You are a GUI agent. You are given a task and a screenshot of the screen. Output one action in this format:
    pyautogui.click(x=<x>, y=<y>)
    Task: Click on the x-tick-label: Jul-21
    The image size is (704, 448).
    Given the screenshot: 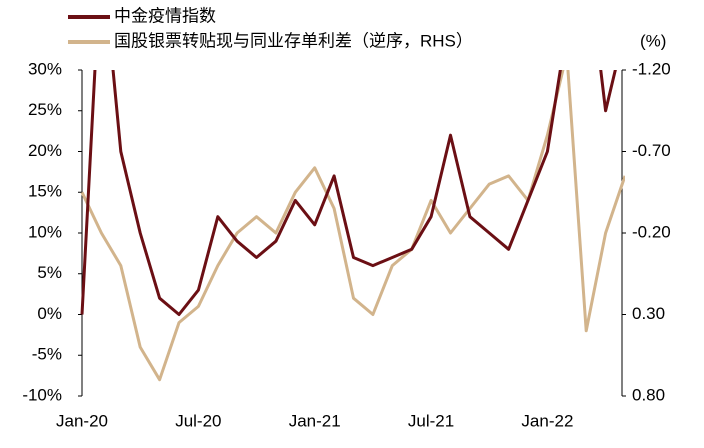 What is the action you would take?
    pyautogui.click(x=431, y=420)
    